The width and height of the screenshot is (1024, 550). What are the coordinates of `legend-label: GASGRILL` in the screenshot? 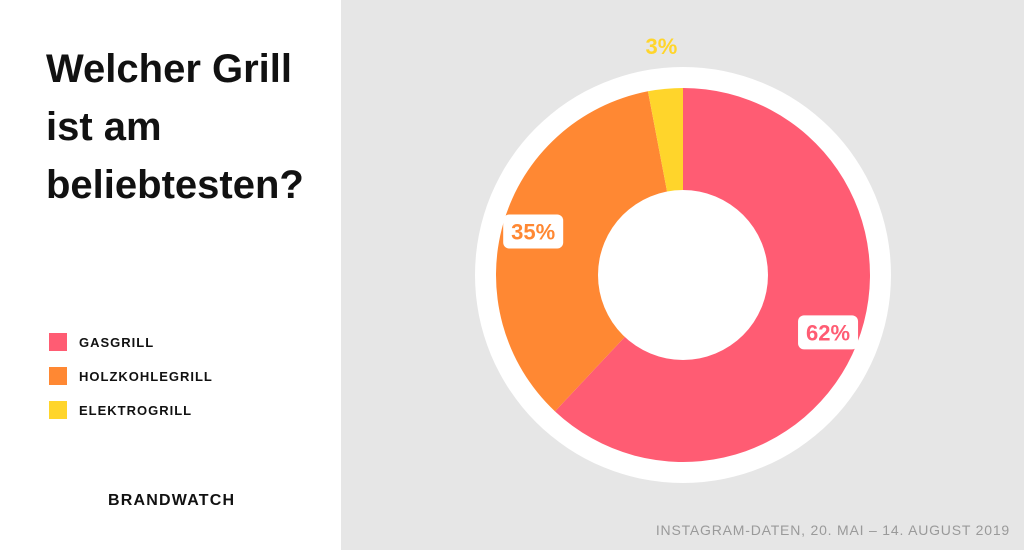 It's located at (117, 342).